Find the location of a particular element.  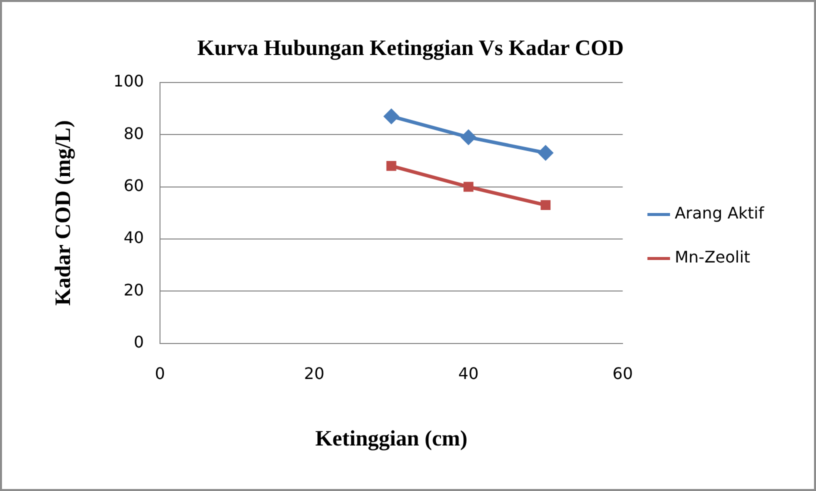

x-tick-label: 40 is located at coordinates (468, 374).